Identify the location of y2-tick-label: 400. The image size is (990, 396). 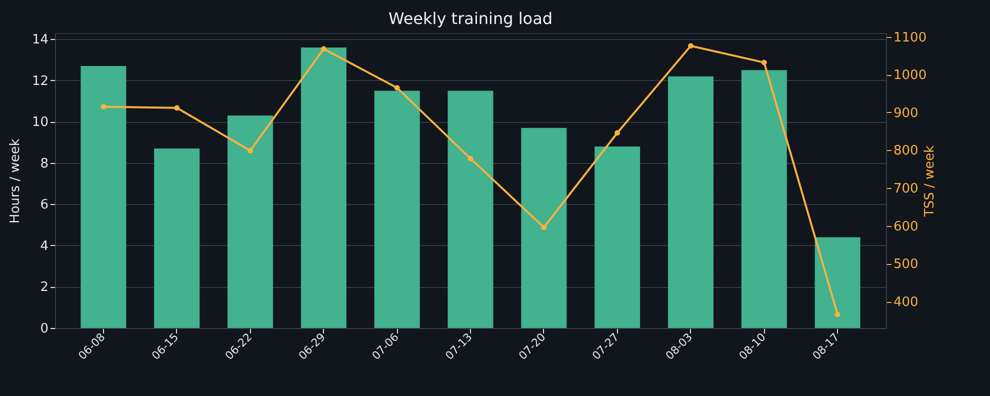
(906, 302).